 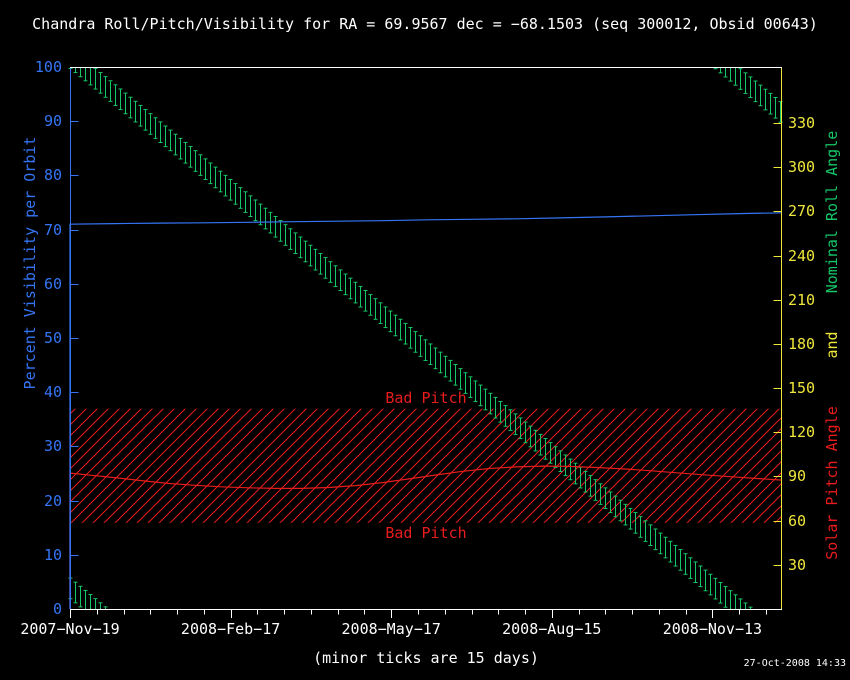 I want to click on x-axis-note: (minor ticks are 15 days), so click(x=426, y=658).